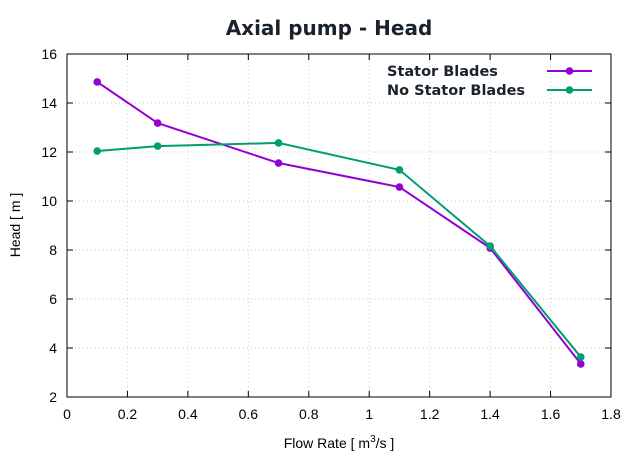 This screenshot has width=631, height=472. What do you see at coordinates (369, 414) in the screenshot?
I see `x-tick-label: 1` at bounding box center [369, 414].